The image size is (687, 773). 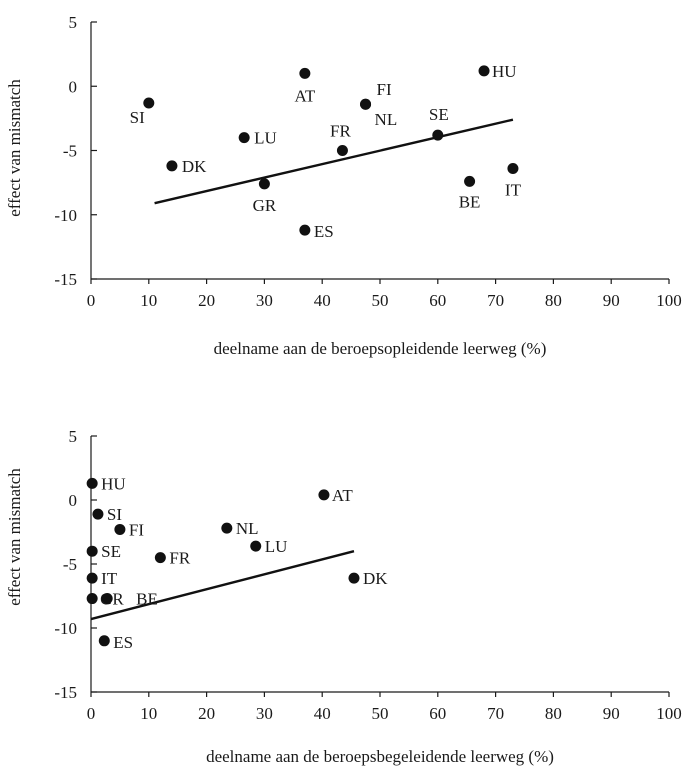 I want to click on data-point-fi, so click(x=120, y=529).